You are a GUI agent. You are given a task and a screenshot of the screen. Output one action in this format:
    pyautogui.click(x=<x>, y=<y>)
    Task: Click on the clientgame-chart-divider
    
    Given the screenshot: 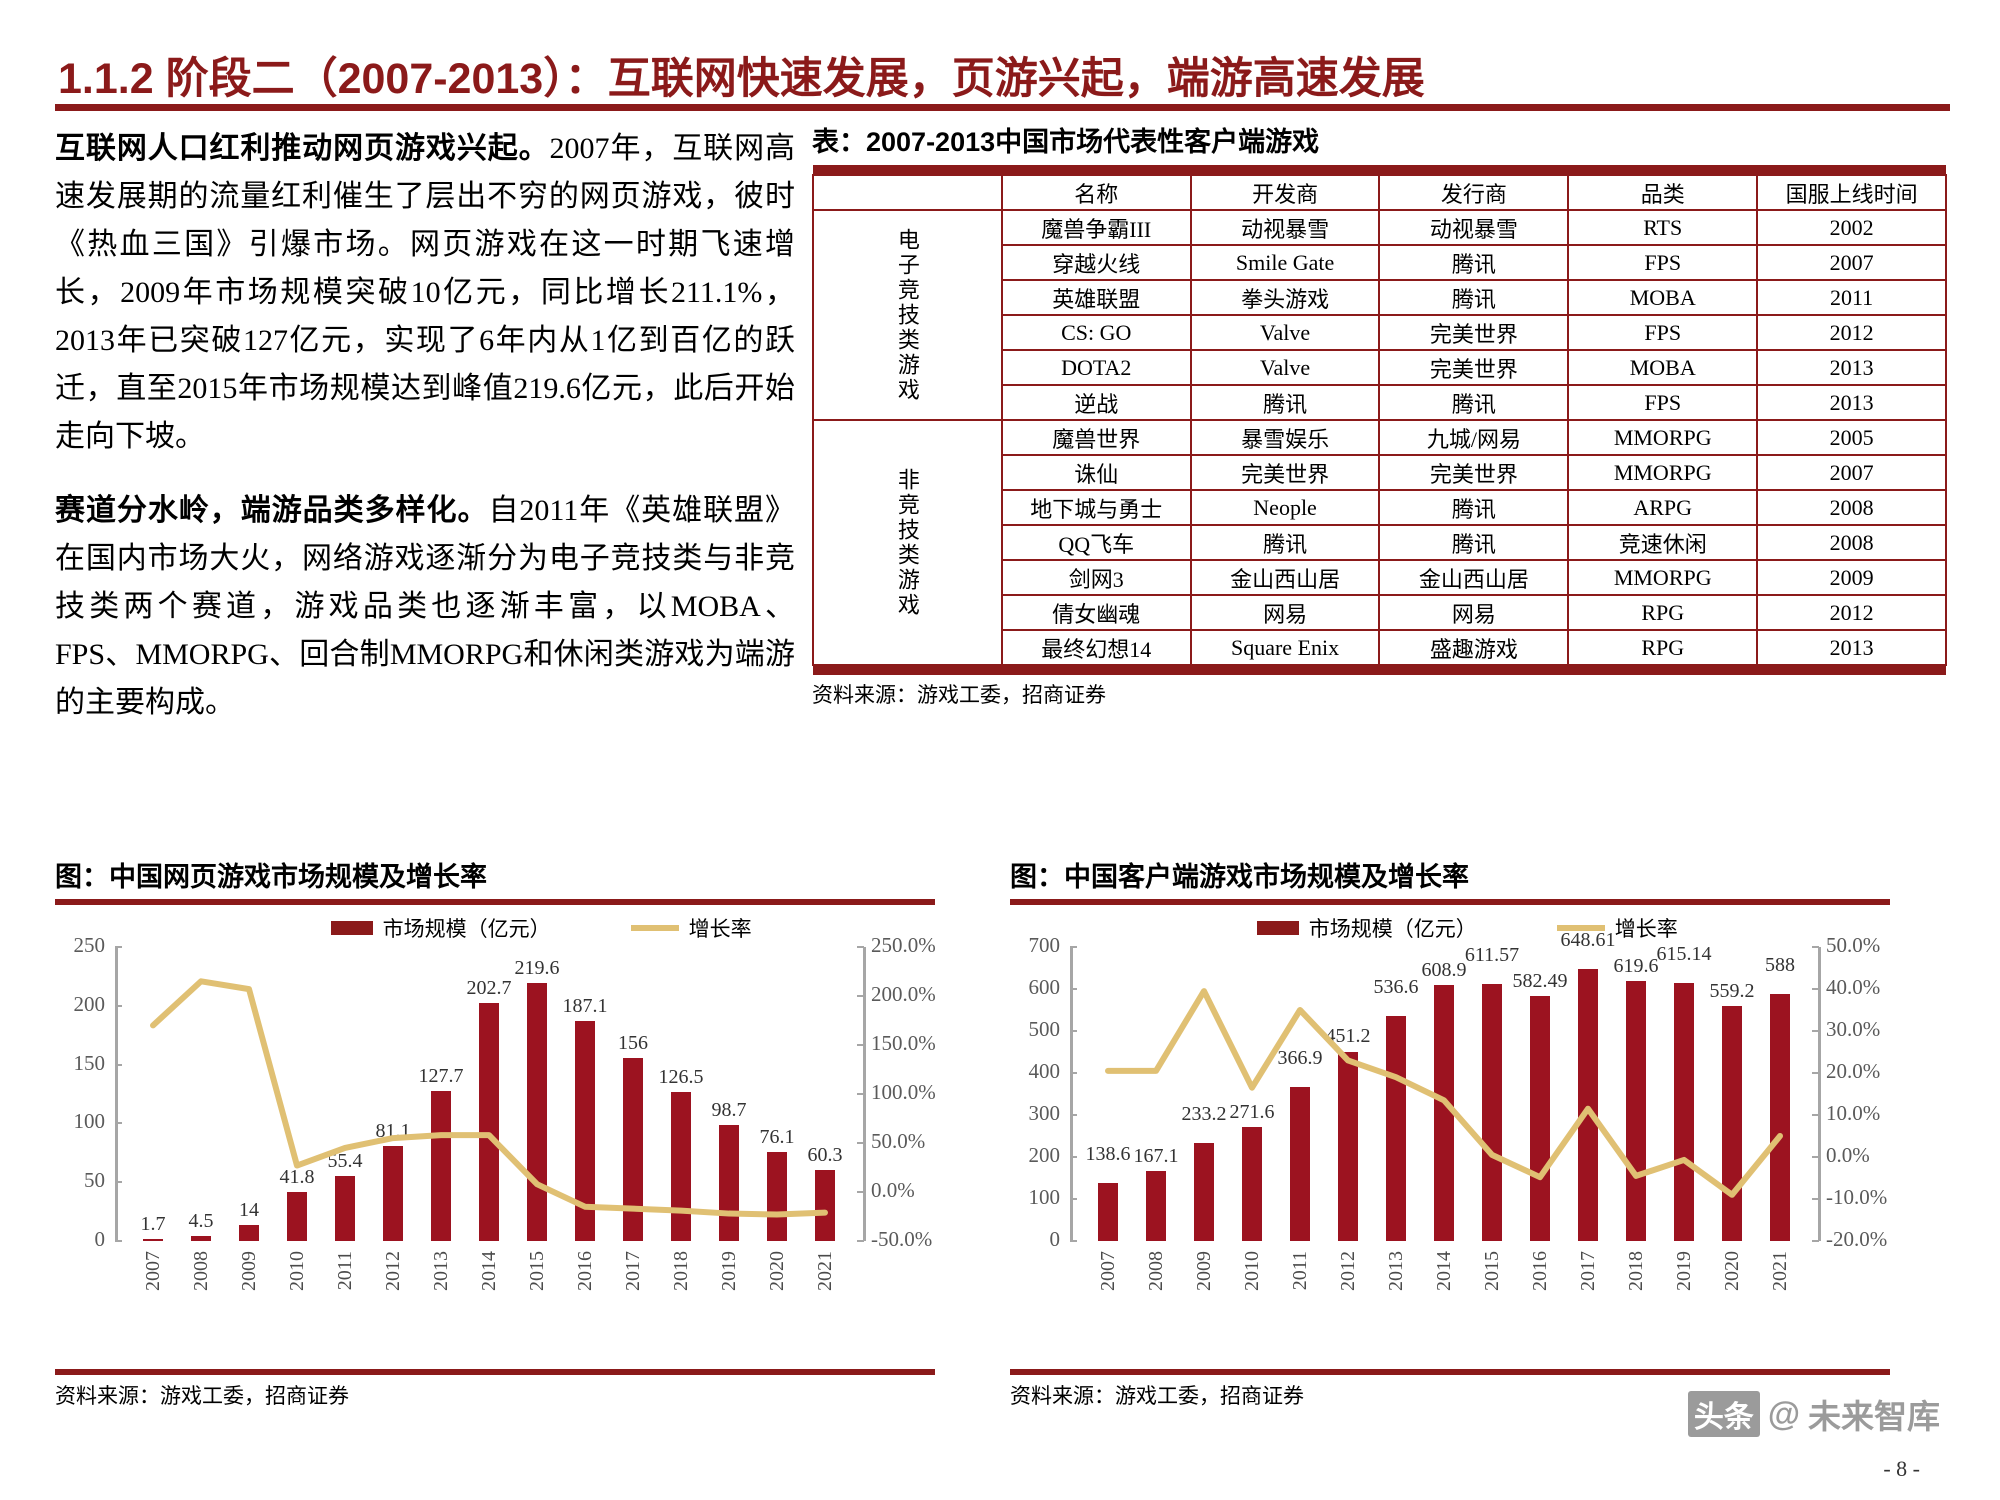 What is the action you would take?
    pyautogui.click(x=1450, y=902)
    